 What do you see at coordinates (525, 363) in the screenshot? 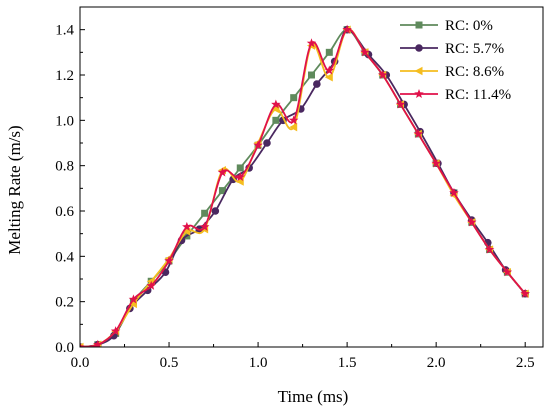
I see `x-tick-label-5: 2.5` at bounding box center [525, 363].